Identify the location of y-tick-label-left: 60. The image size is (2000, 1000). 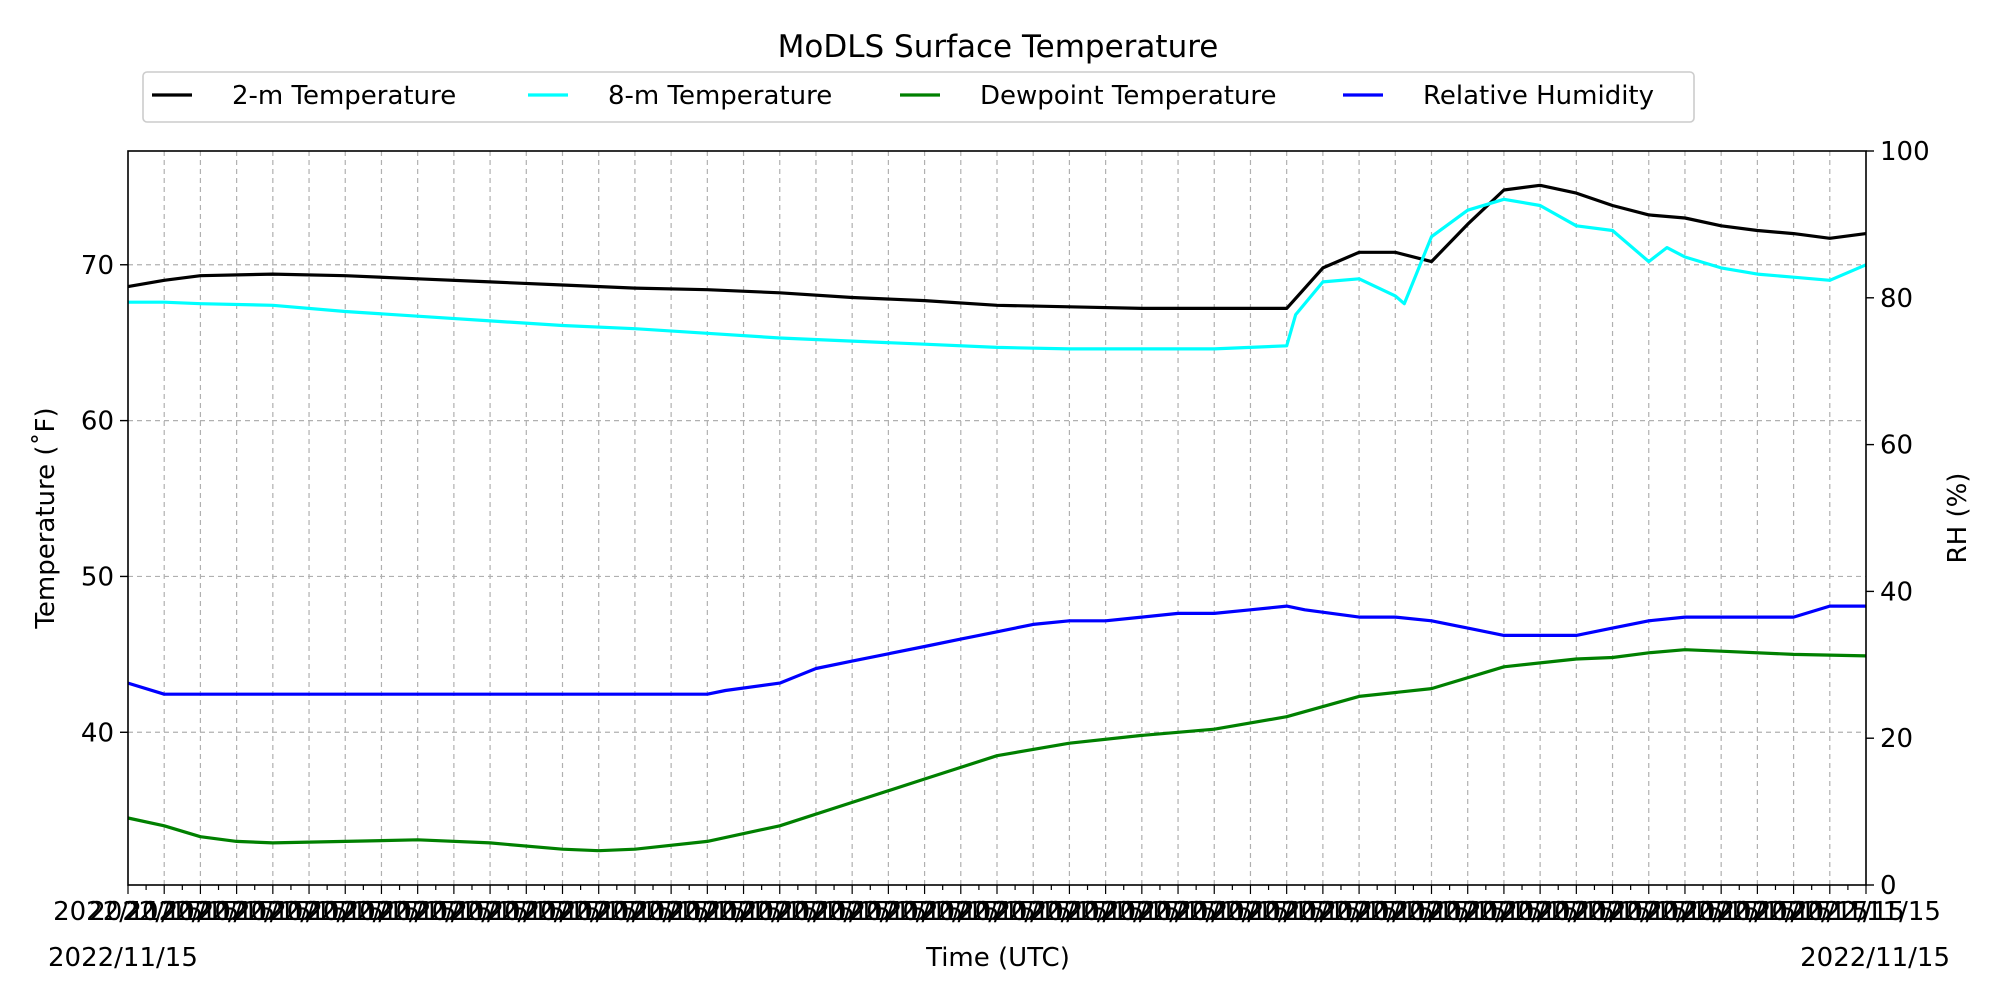
(97, 422).